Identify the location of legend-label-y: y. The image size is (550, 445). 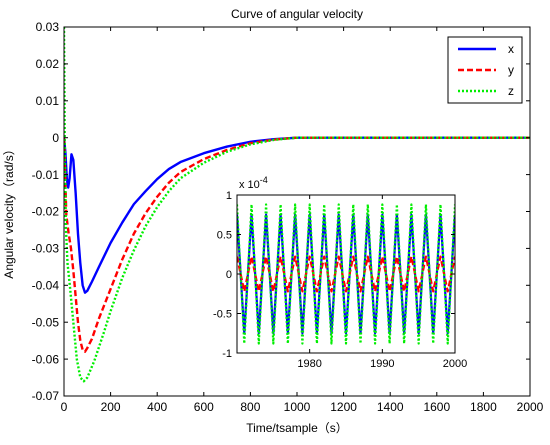
(511, 70).